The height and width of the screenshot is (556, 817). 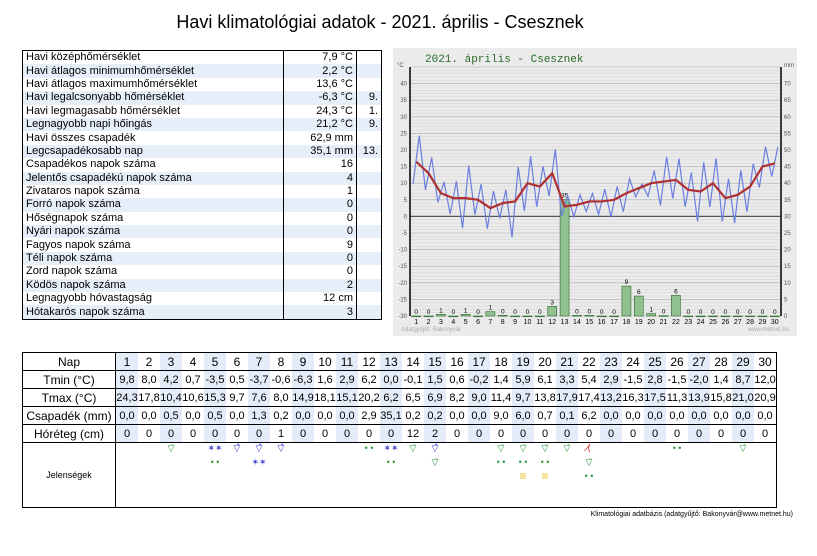 What do you see at coordinates (402, 300) in the screenshot?
I see `left-tick-label: -25` at bounding box center [402, 300].